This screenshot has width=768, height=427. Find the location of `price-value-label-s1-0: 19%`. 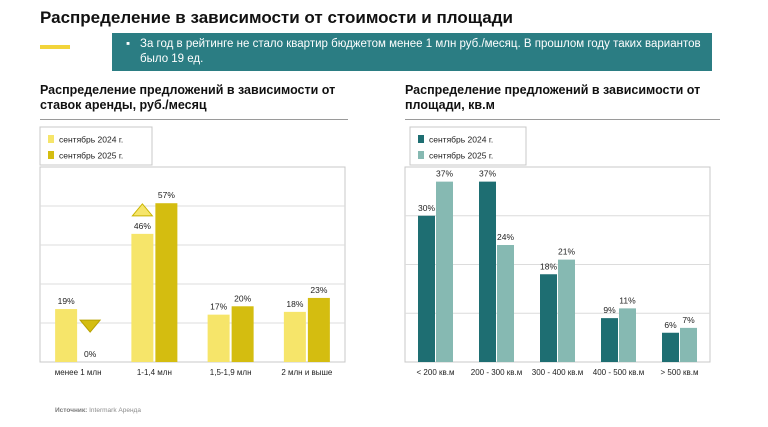

price-value-label-s1-0: 19% is located at coordinates (66, 301).